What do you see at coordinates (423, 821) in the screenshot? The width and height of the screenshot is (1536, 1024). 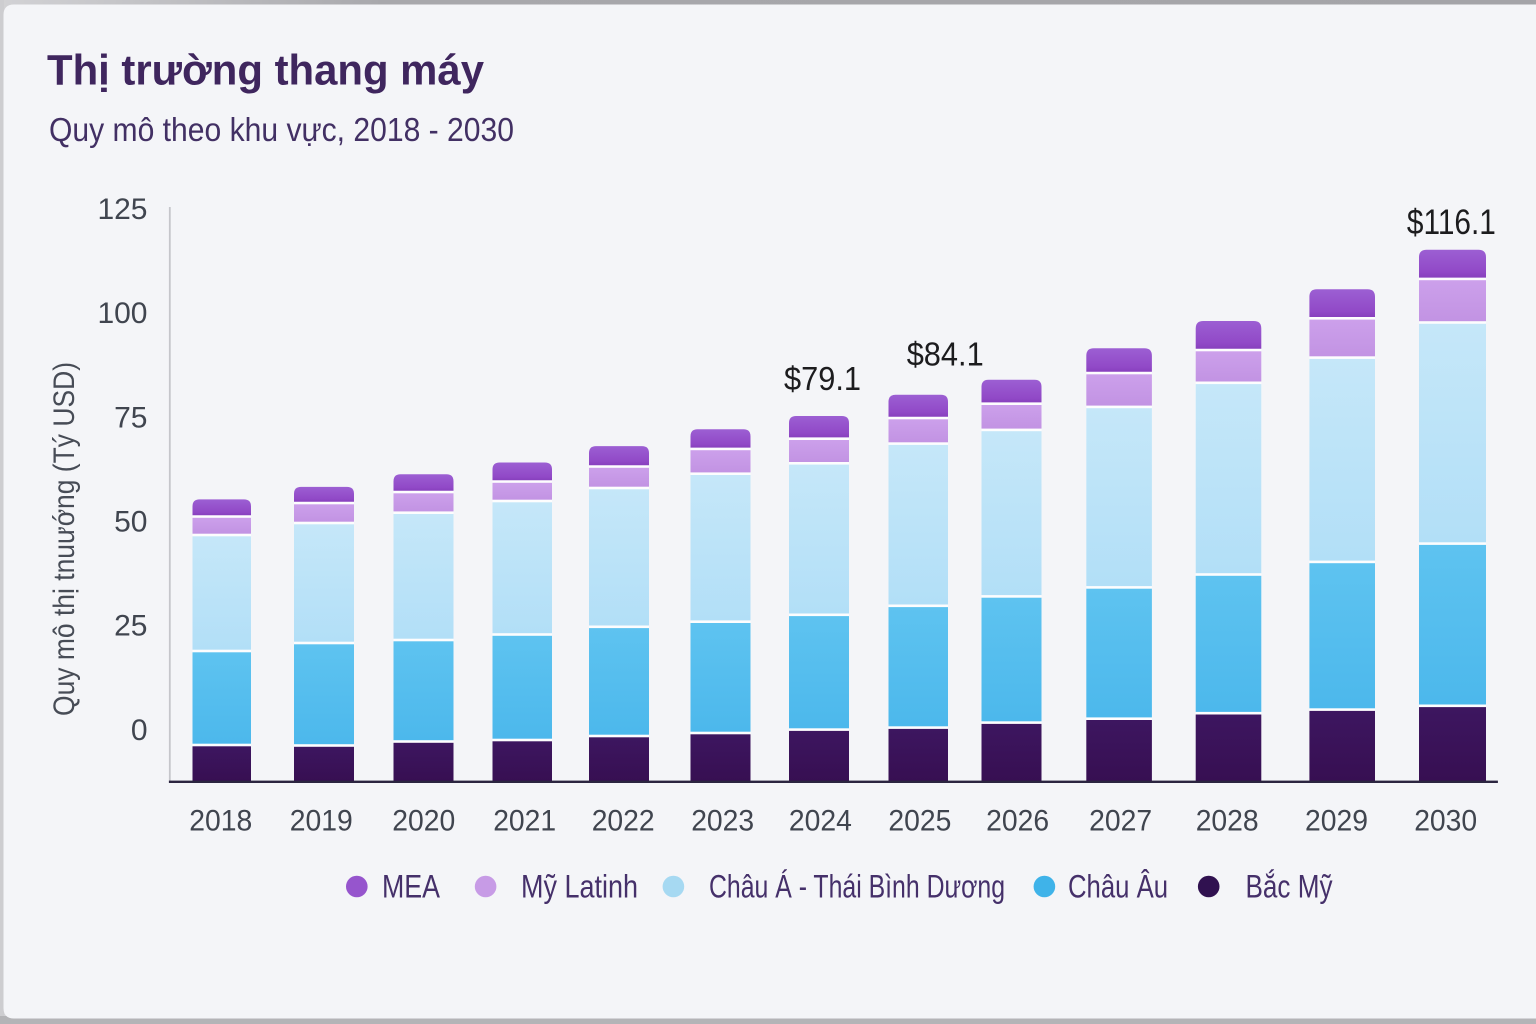 I see `svg-text: 2020` at bounding box center [423, 821].